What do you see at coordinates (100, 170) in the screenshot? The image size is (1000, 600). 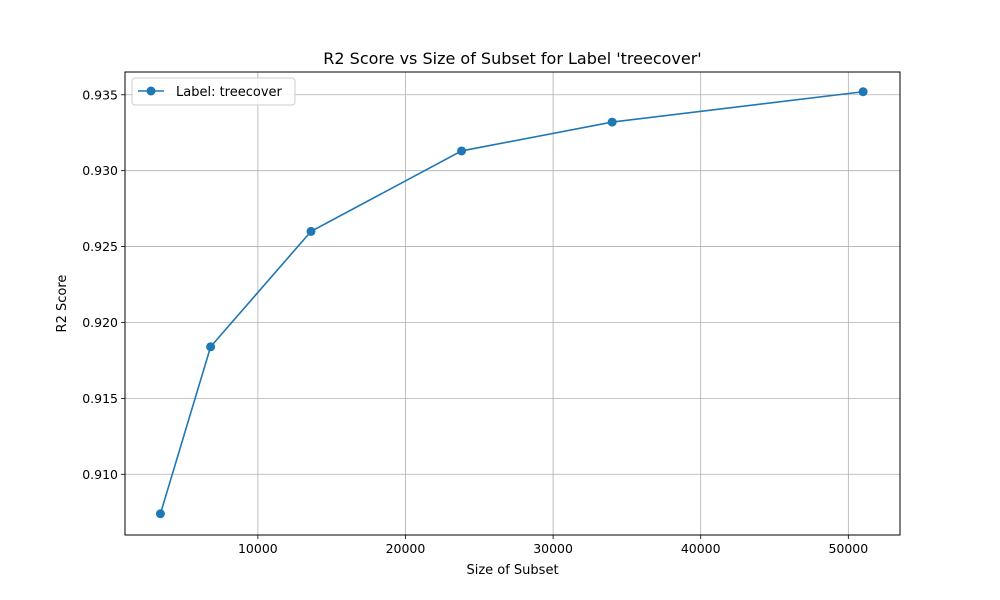 I see `y-tick-label: 0.930` at bounding box center [100, 170].